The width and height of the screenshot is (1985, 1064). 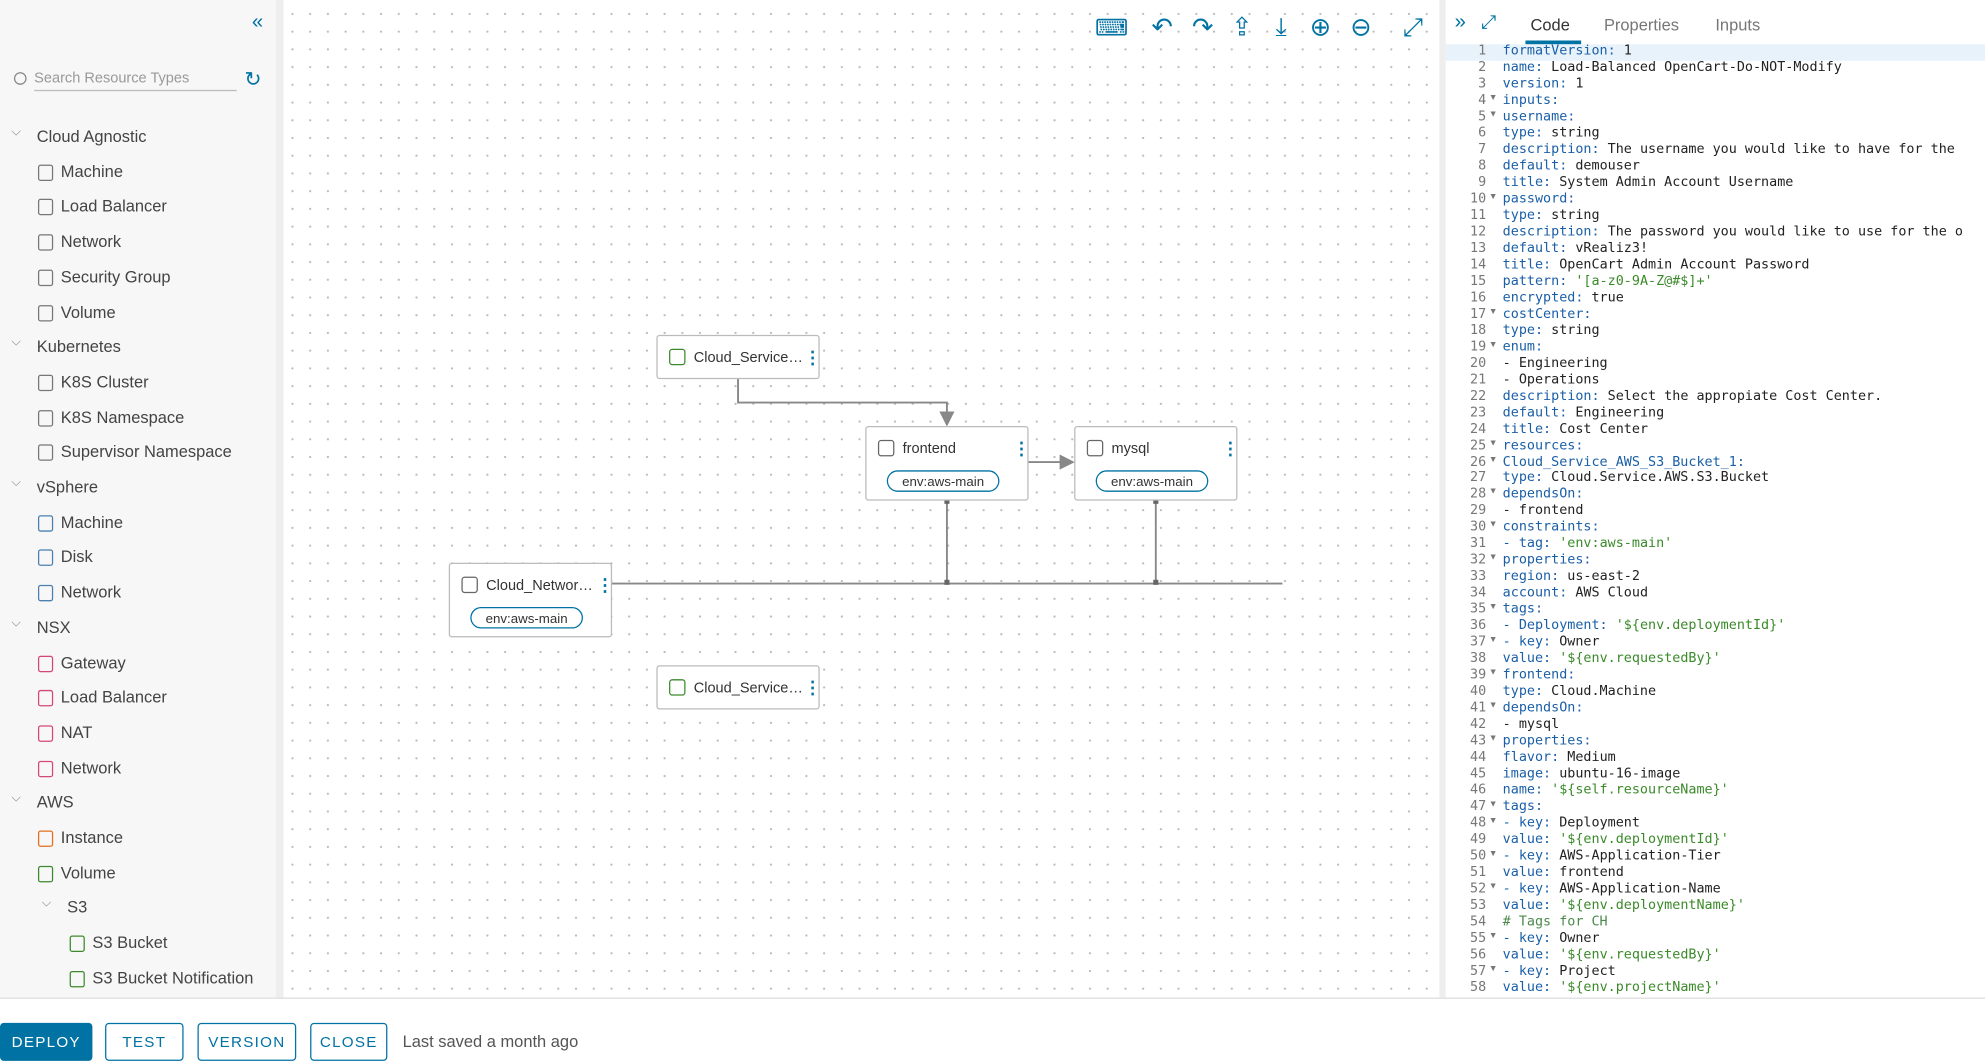 I want to click on item-label: S3 Bucket, so click(x=130, y=943).